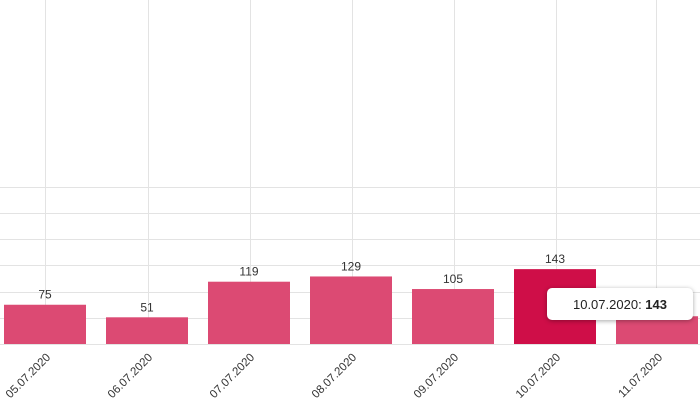  Describe the element at coordinates (453, 279) in the screenshot. I see `data-label-09.07.2020: 105` at that location.